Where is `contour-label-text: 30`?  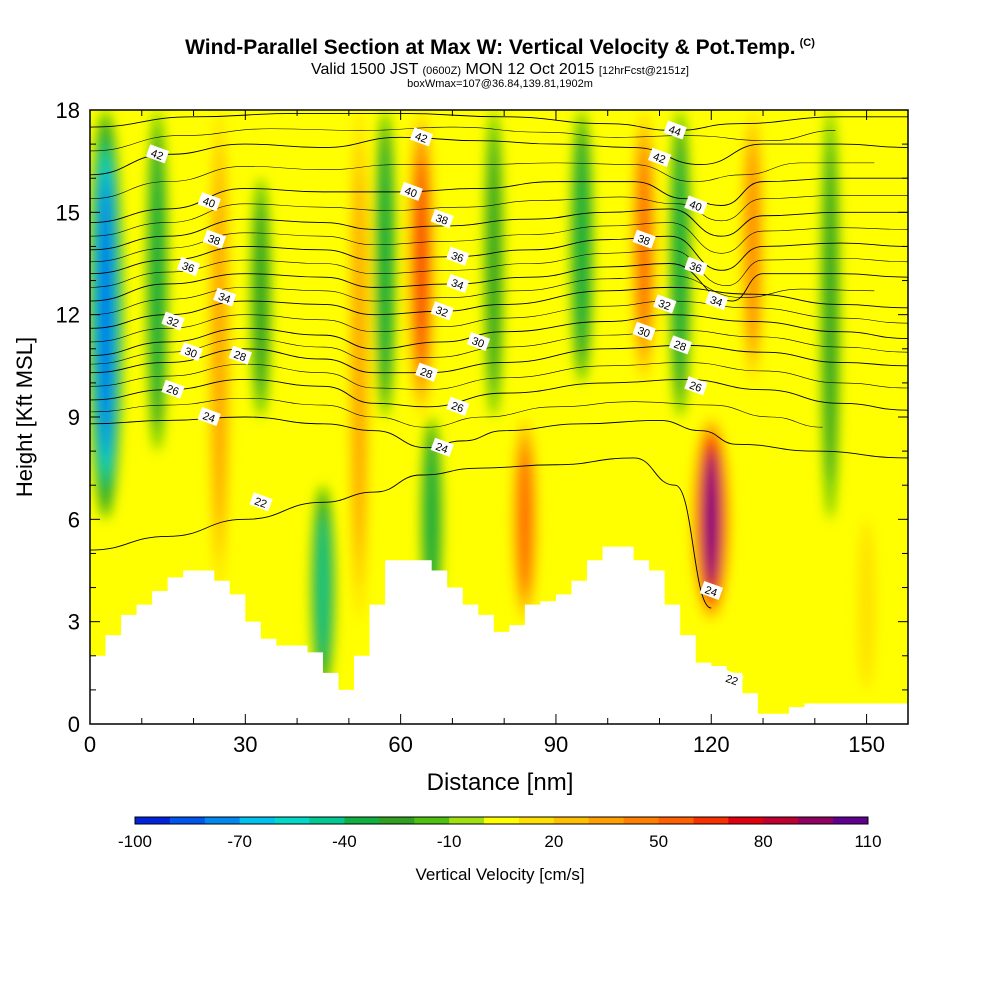 contour-label-text: 30 is located at coordinates (478, 342).